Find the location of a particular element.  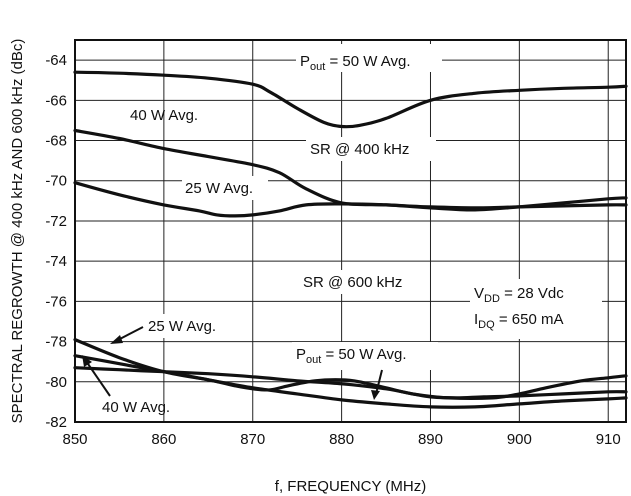

y-tick-label: -68 is located at coordinates (56, 141).